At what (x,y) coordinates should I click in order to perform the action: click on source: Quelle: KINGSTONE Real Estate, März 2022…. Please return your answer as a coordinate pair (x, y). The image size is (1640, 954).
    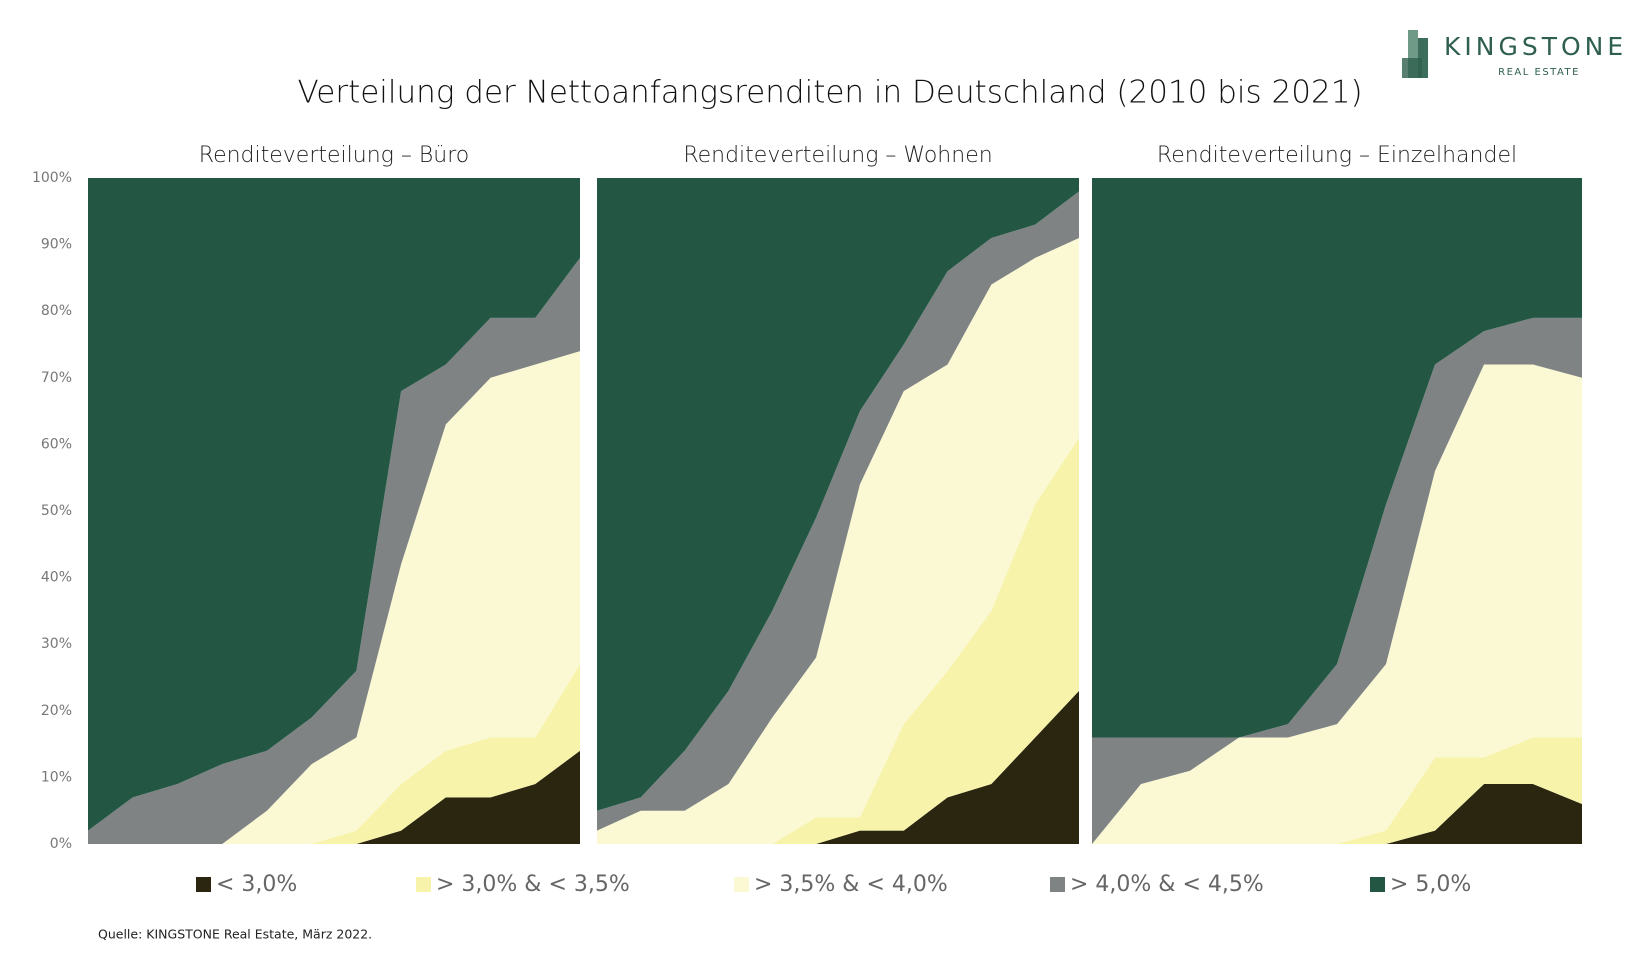
    Looking at the image, I should click on (235, 934).